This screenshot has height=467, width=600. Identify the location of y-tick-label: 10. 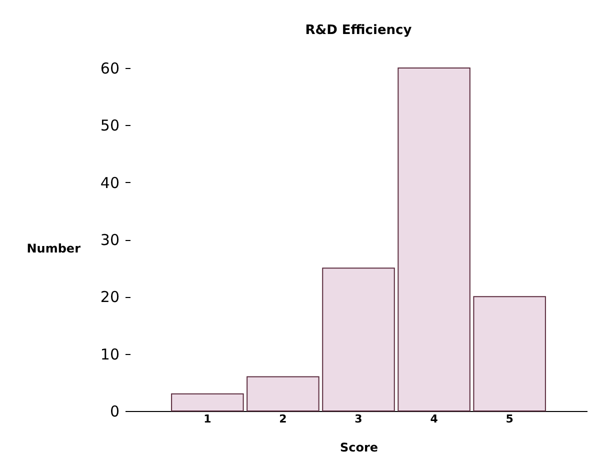
(110, 354).